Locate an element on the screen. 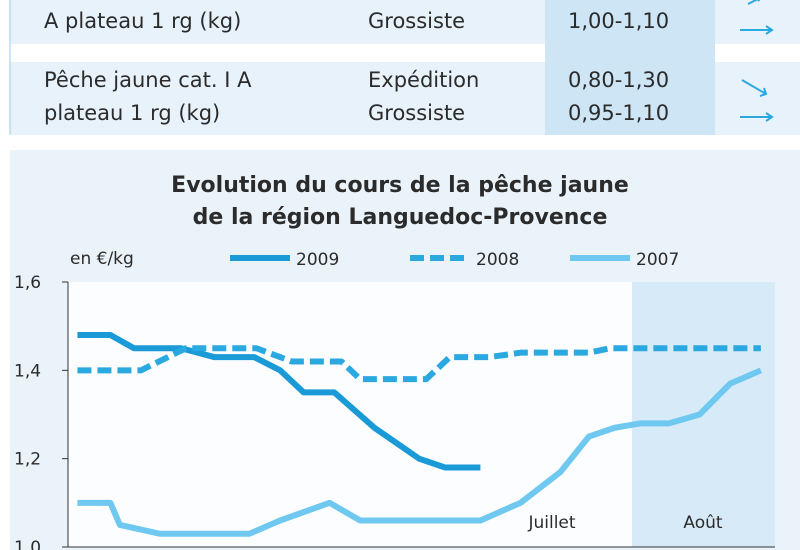 This screenshot has width=800, height=550. y-tick-label: 1,0 is located at coordinates (27, 544).